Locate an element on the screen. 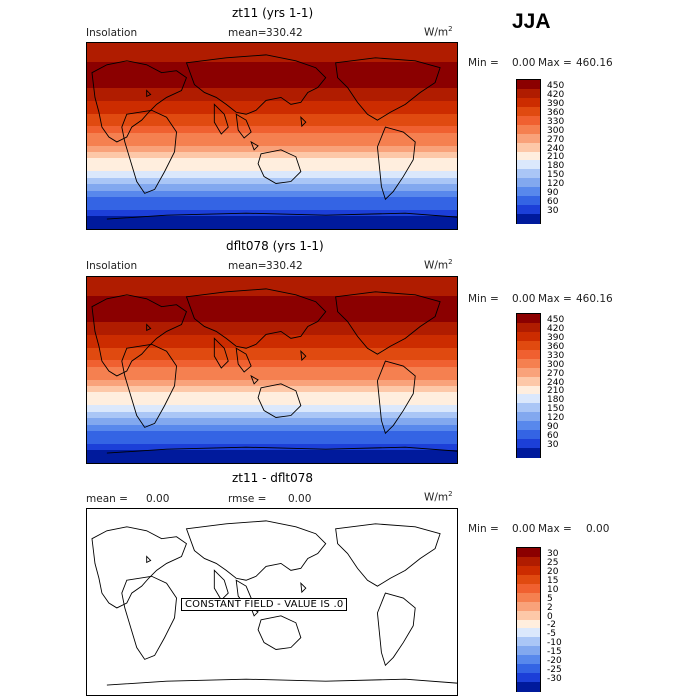 Image resolution: width=700 pixels, height=700 pixels. coastline-overlay is located at coordinates (274, 371).